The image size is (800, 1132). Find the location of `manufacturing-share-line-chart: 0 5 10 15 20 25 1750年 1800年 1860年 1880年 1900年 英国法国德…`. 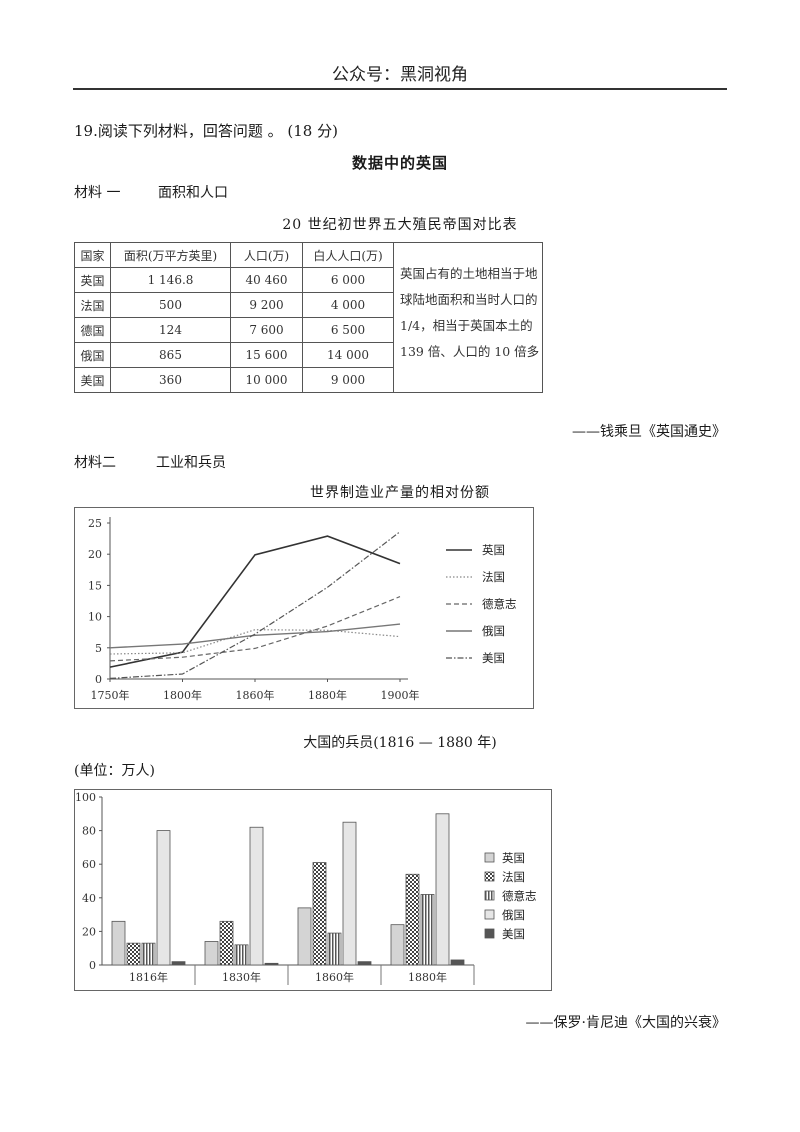

manufacturing-share-line-chart: 0 5 10 15 20 25 1750年 1800年 1860年 1880年 1900年 英国法国德… is located at coordinates (304, 608).